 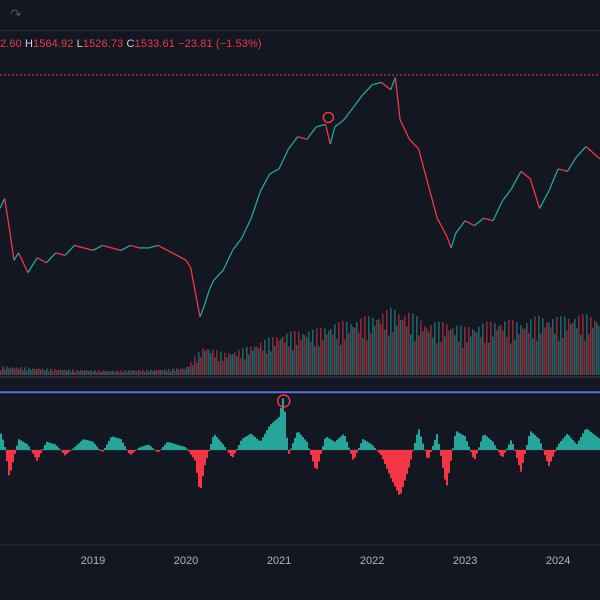 What do you see at coordinates (328, 117) in the screenshot?
I see `price-marker` at bounding box center [328, 117].